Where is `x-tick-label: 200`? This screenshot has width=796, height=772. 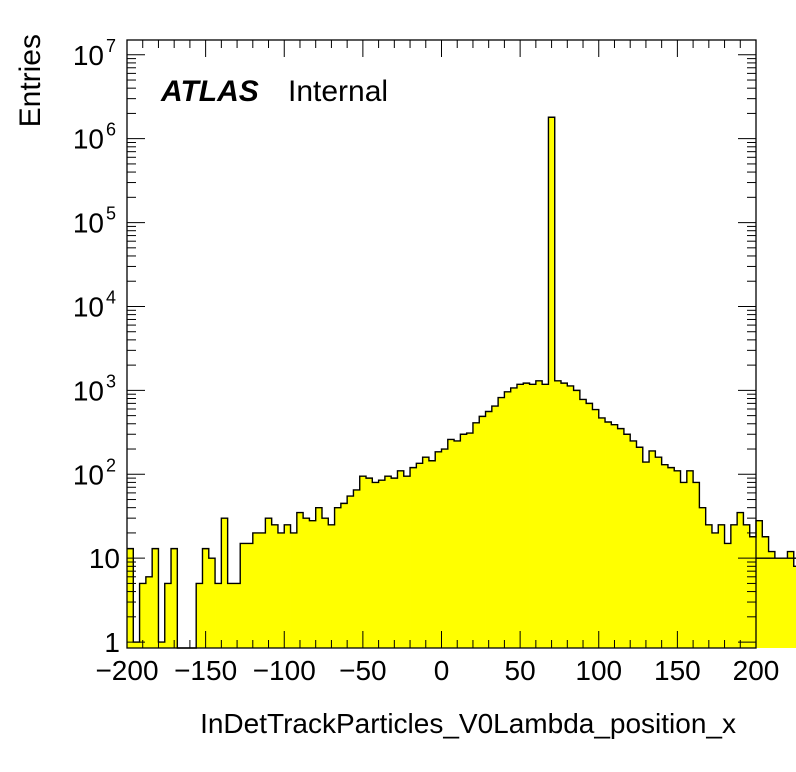
x-tick-label: 200 is located at coordinates (756, 670).